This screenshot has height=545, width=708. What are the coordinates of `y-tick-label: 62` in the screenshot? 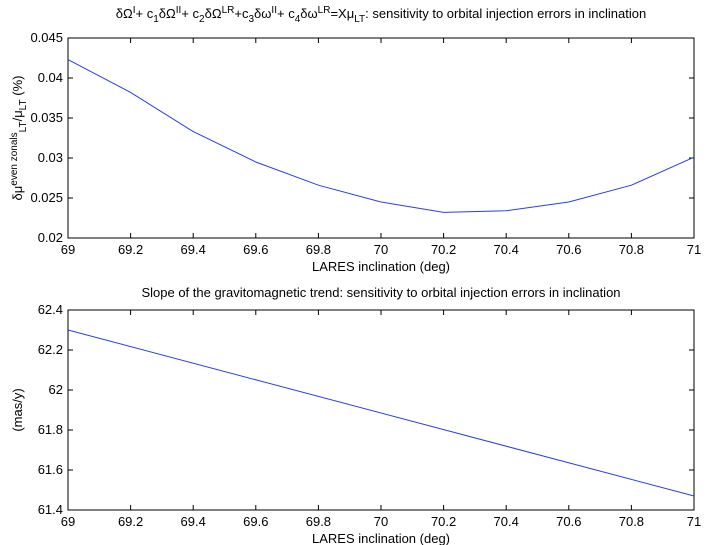 It's located at (56, 389).